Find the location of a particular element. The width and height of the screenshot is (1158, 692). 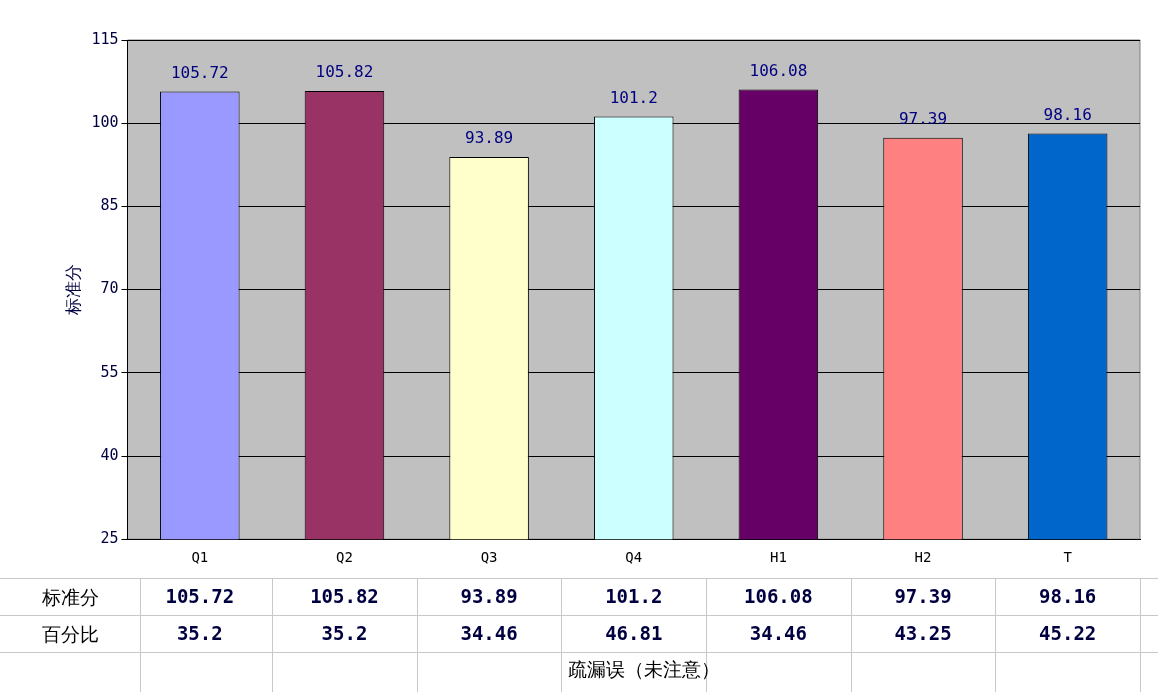

text: 106.08 is located at coordinates (778, 596).